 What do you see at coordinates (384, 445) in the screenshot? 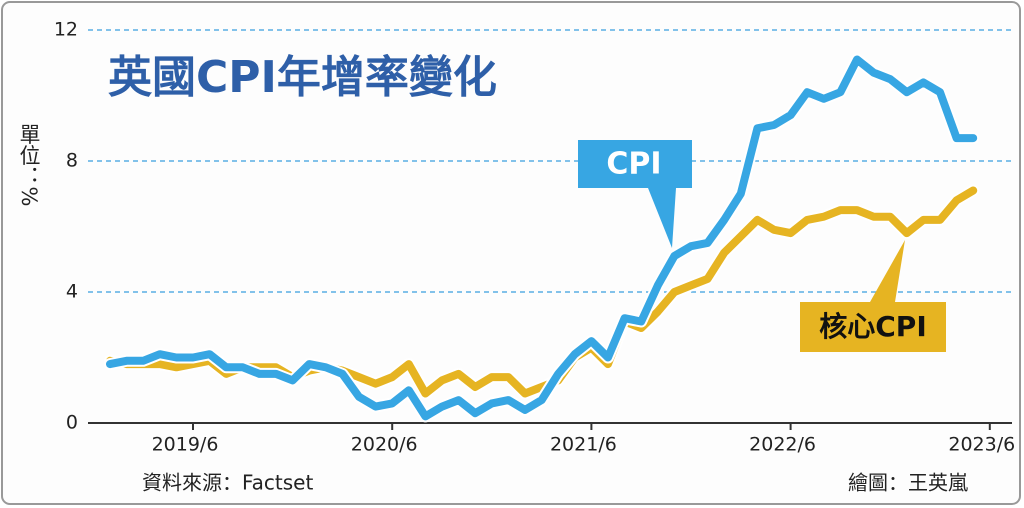
I see `x-tick-label: 2020/6` at bounding box center [384, 445].